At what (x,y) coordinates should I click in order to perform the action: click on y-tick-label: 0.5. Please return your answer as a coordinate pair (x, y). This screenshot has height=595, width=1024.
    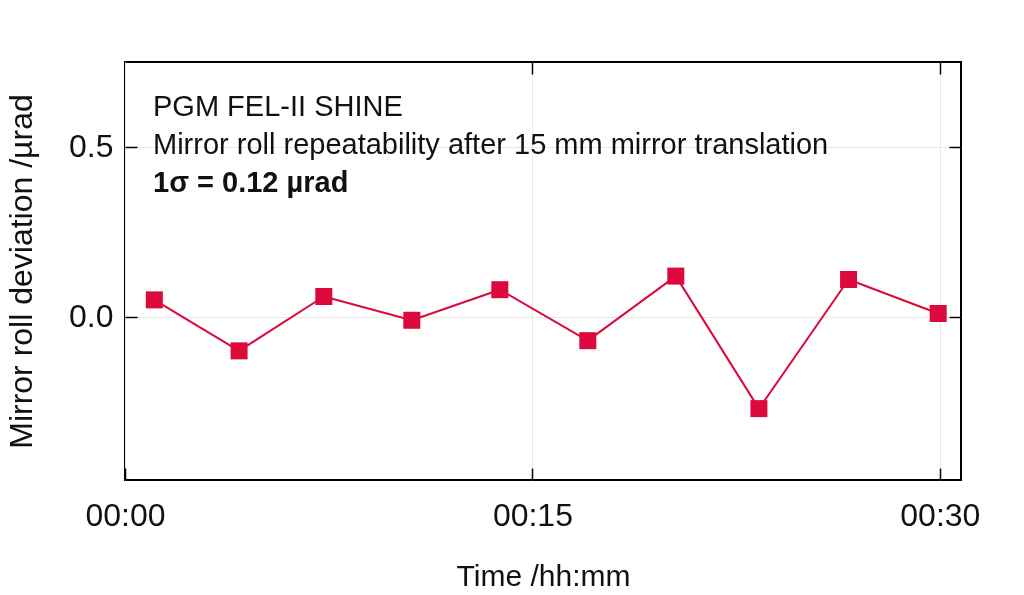
    Looking at the image, I should click on (91, 146).